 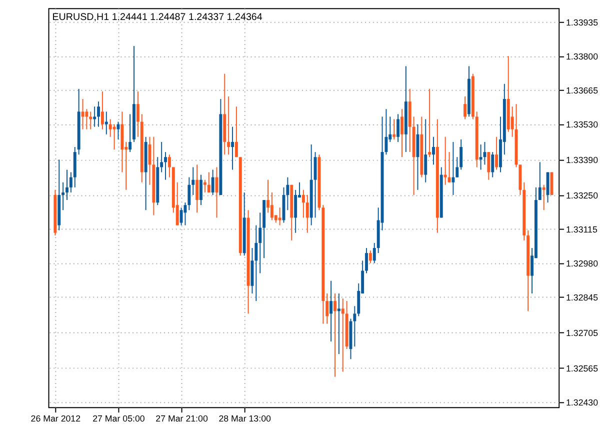 What do you see at coordinates (582, 160) in the screenshot?
I see `y-tick-label: 1.33390` at bounding box center [582, 160].